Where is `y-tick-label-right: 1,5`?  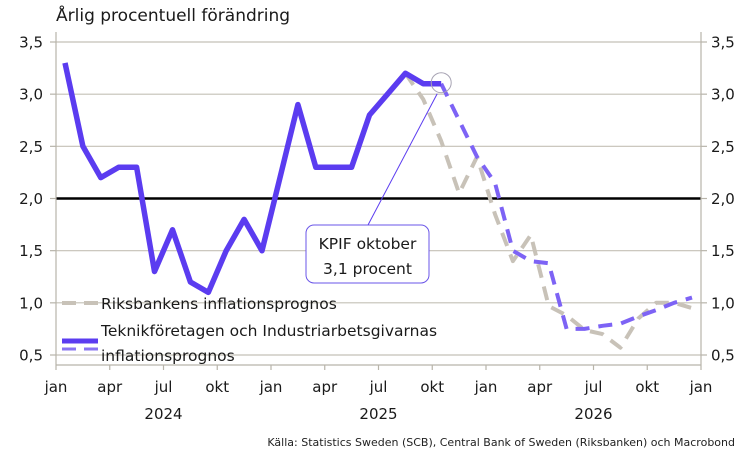
y-tick-label-right: 1,5 is located at coordinates (723, 251).